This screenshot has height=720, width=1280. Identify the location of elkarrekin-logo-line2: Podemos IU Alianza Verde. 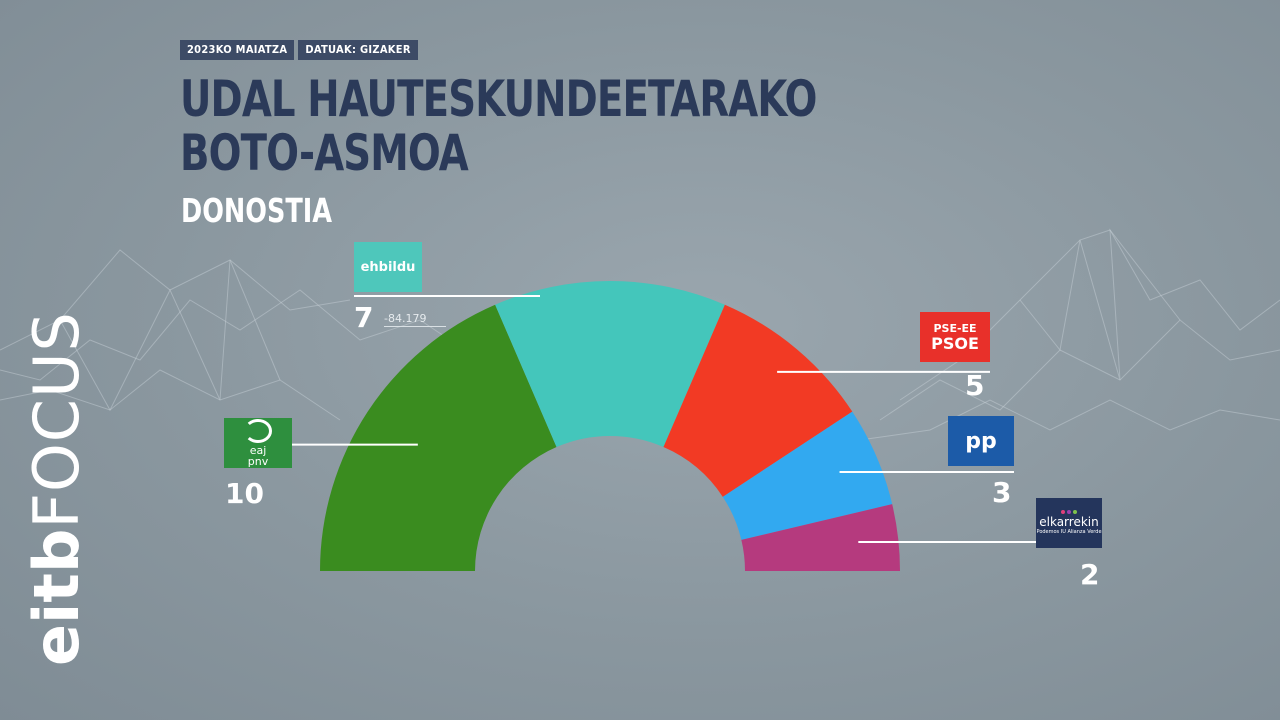
(1069, 532).